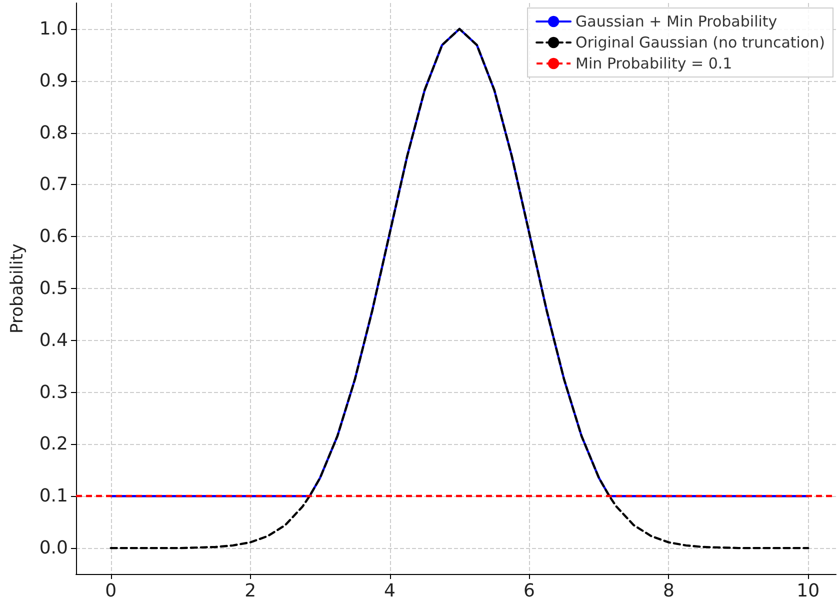 The height and width of the screenshot is (600, 837). I want to click on y-tick-label: 0.6, so click(53, 237).